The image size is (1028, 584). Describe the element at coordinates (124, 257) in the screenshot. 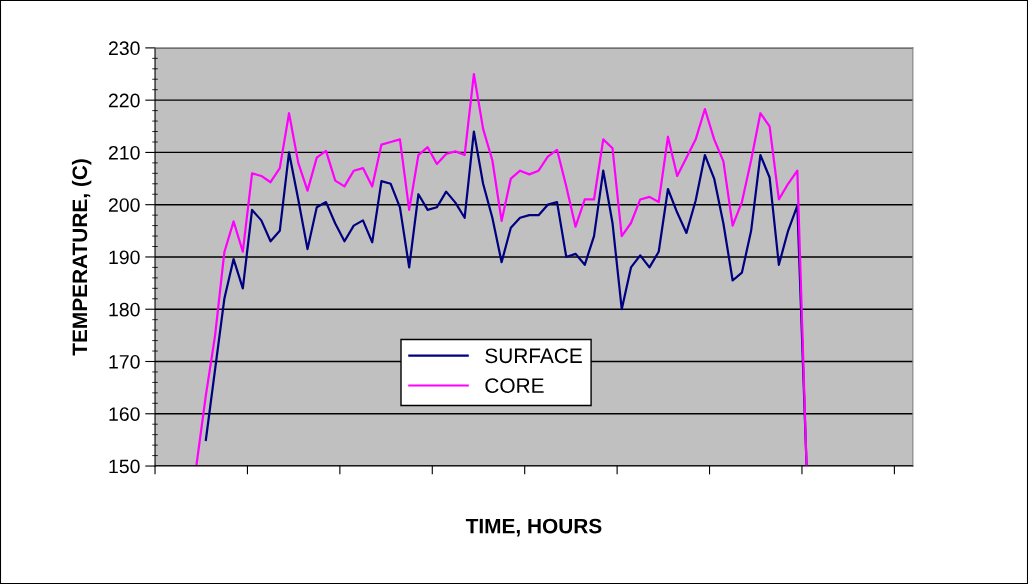

I see `y-tick-label: 190` at that location.